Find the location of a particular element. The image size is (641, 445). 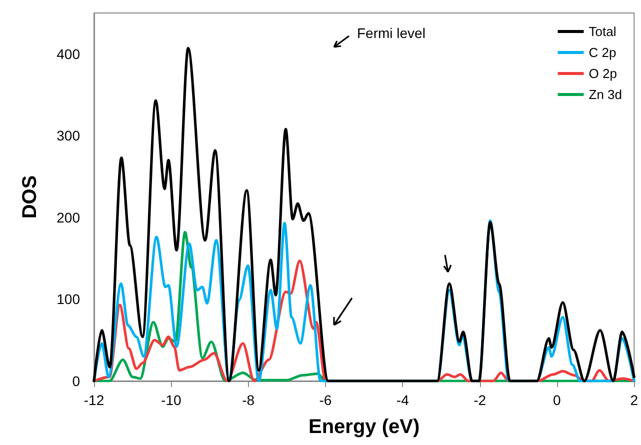

y-tick-label: 0 is located at coordinates (76, 381).